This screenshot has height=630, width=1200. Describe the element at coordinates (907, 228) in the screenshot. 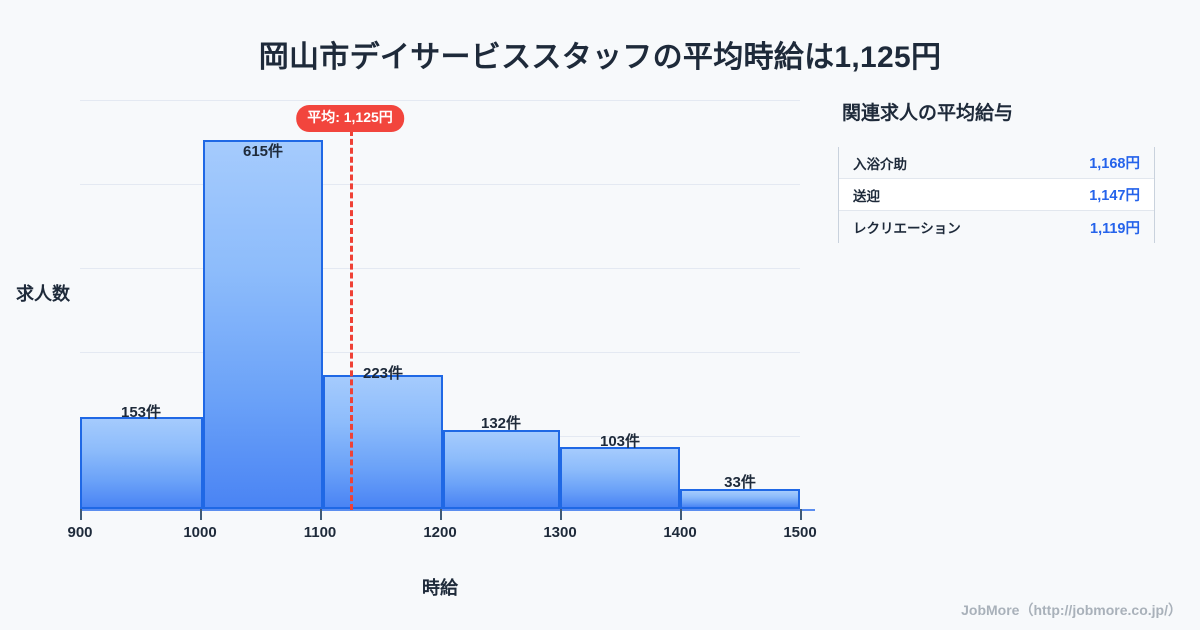

I see `salary-row-label: レクリエーション` at that location.